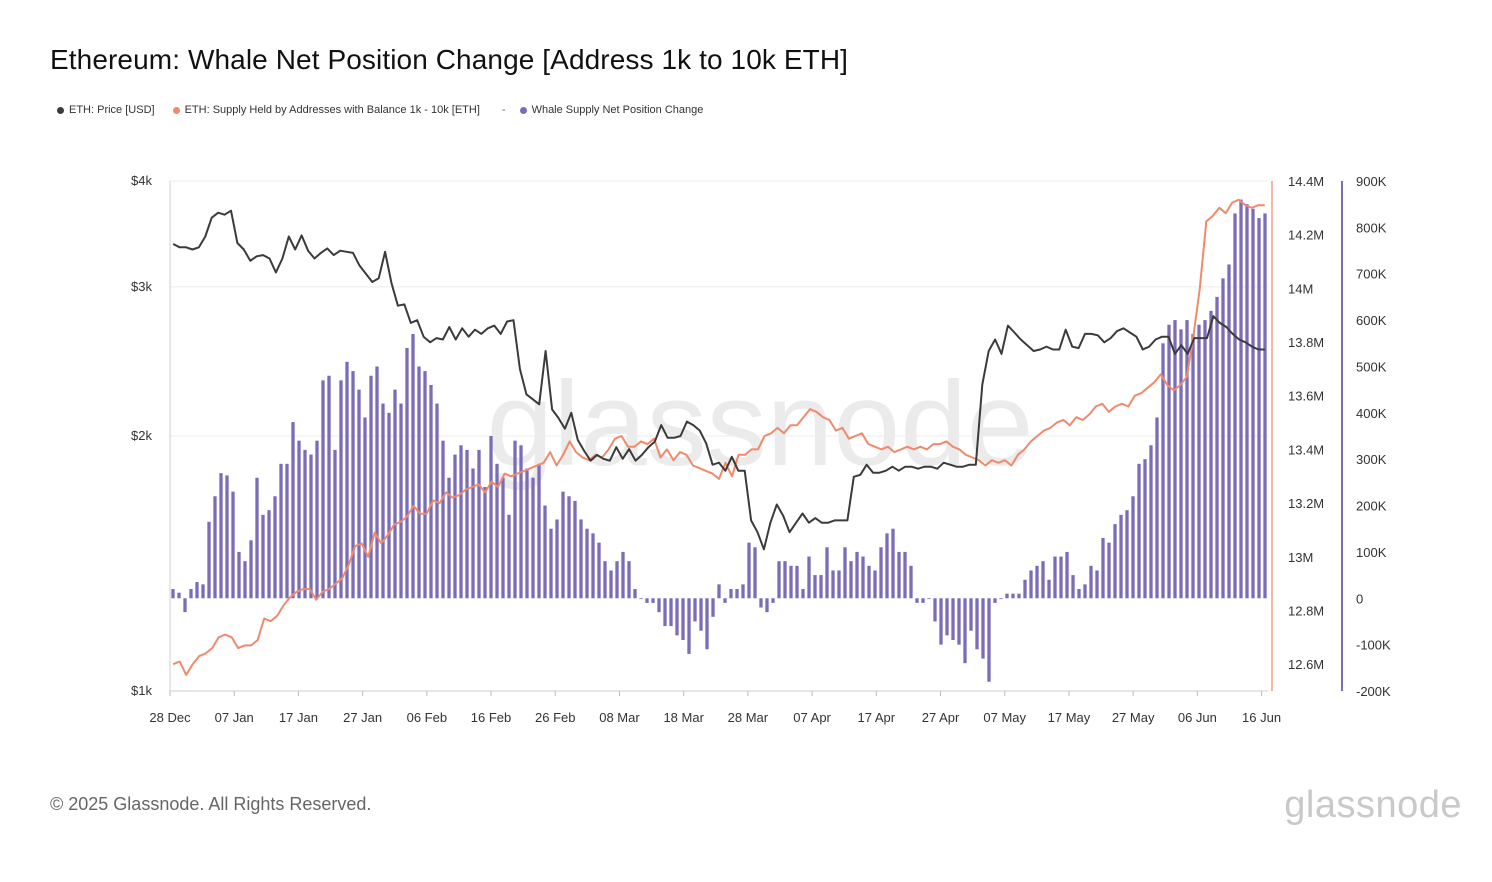  I want to click on y-net-tick-label: 700K, so click(1371, 274).